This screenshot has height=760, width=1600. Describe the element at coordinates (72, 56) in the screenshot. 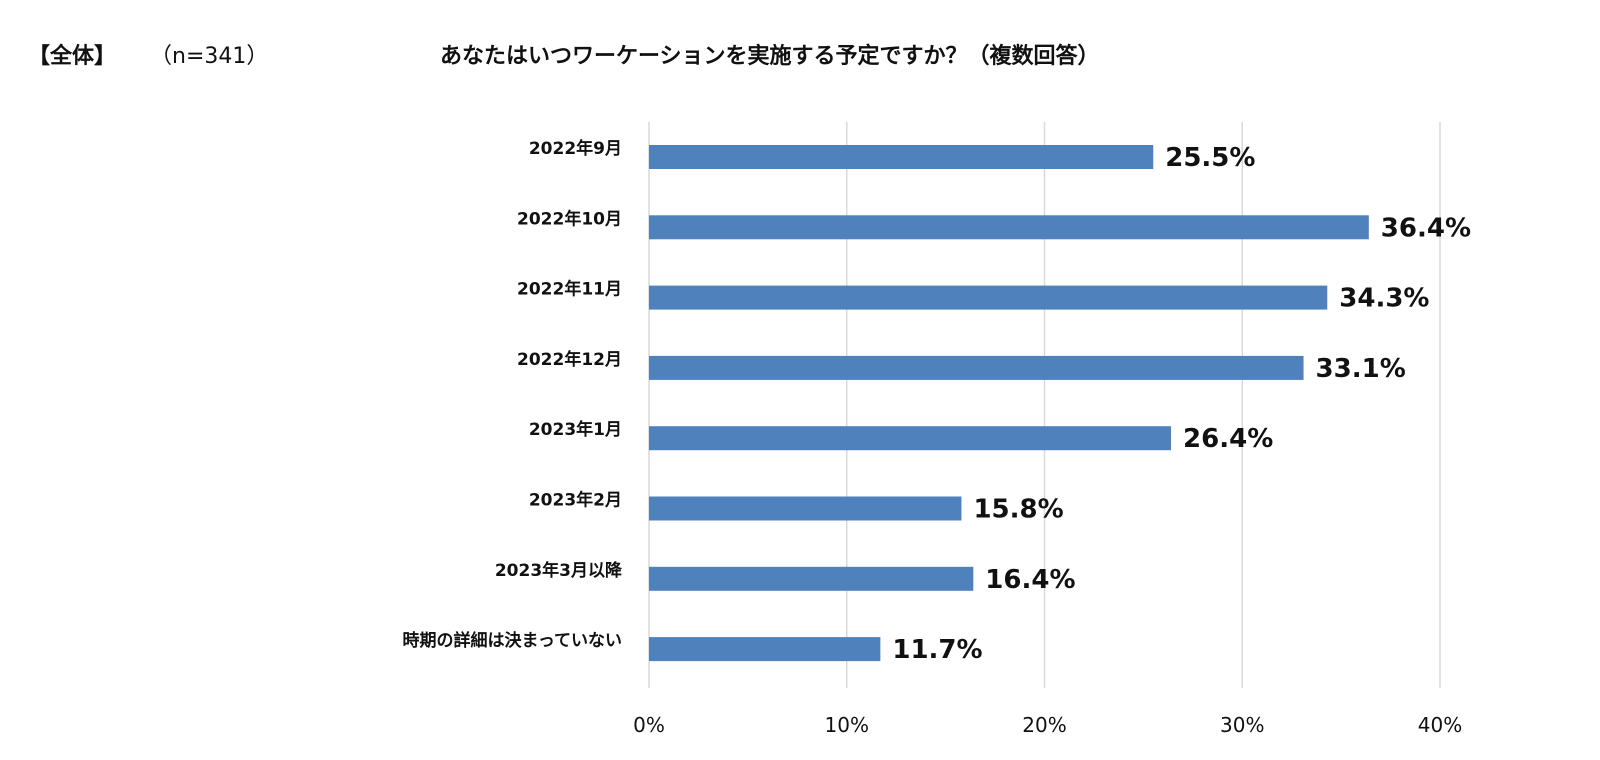

I see `segment-label: 【全体】` at that location.